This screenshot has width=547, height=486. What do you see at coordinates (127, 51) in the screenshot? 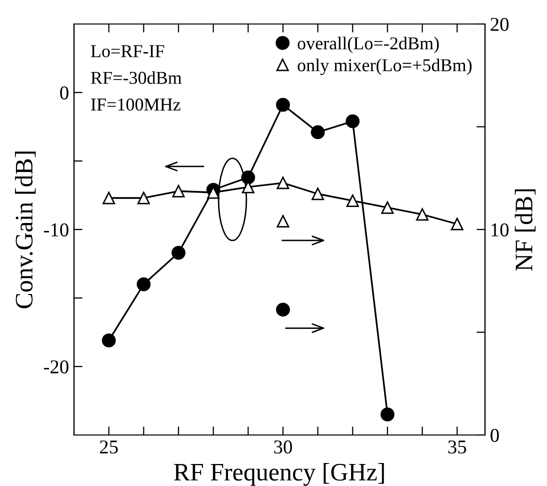
I see `annotation: Lo=RF-IF` at bounding box center [127, 51].